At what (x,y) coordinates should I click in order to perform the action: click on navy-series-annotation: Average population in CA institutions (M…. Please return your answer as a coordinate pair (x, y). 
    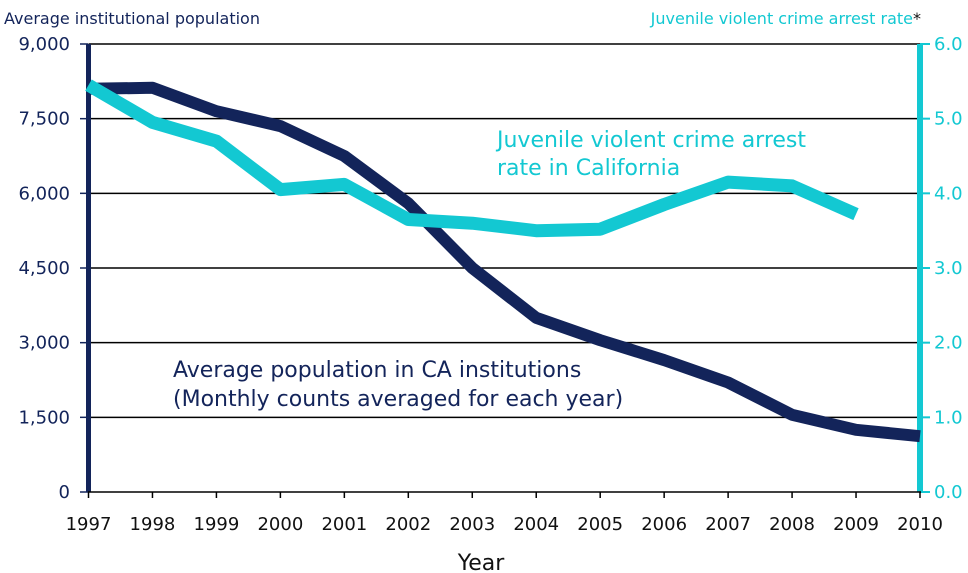
    Looking at the image, I should click on (398, 385).